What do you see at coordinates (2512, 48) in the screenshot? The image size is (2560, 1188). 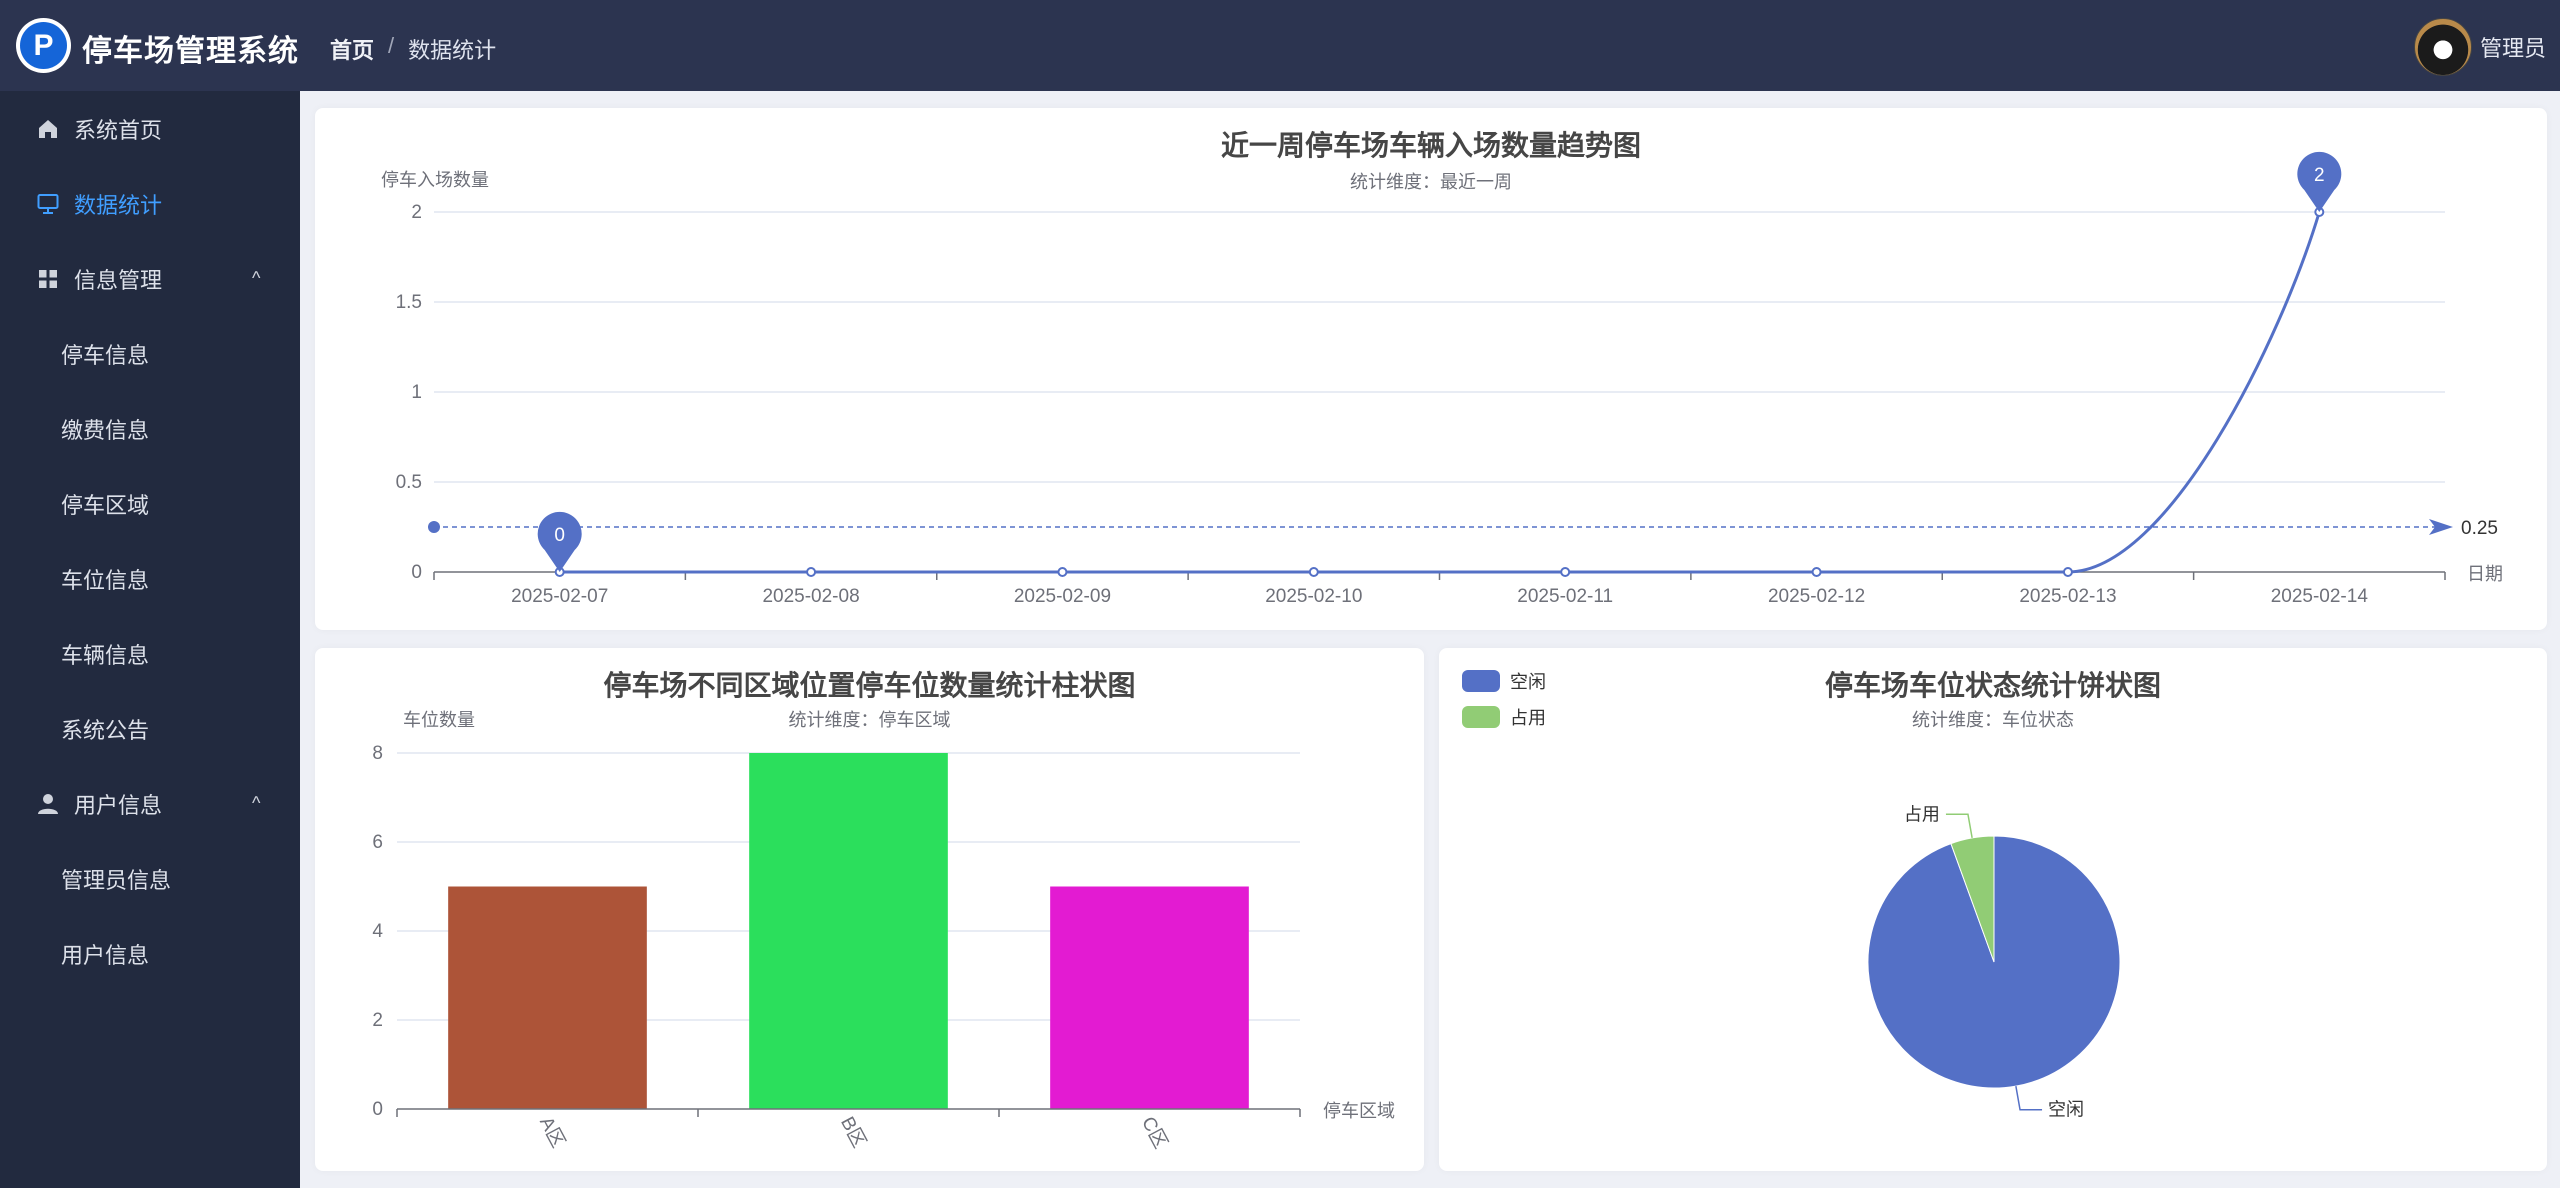 I see `user-name: 管理员` at bounding box center [2512, 48].